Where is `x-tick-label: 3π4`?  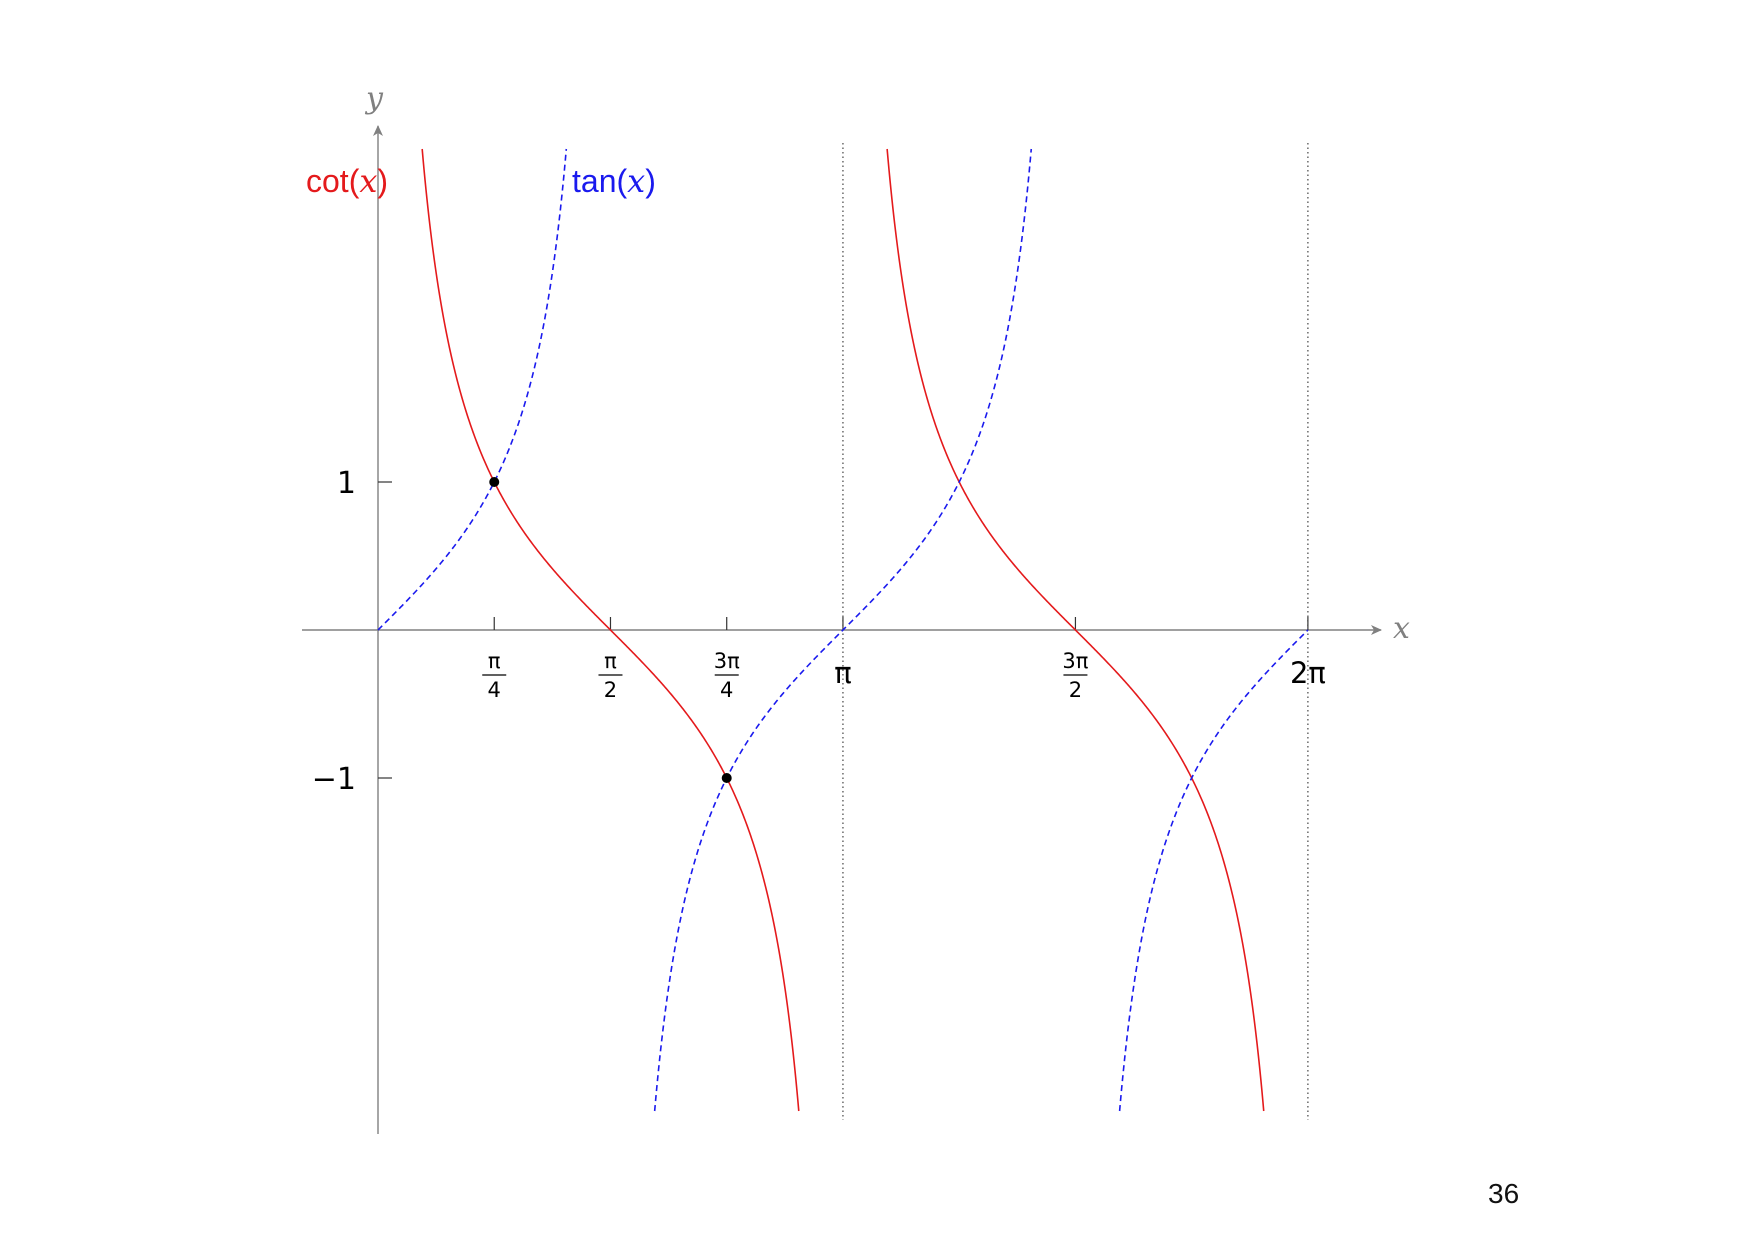 x-tick-label: 3π4 is located at coordinates (727, 675).